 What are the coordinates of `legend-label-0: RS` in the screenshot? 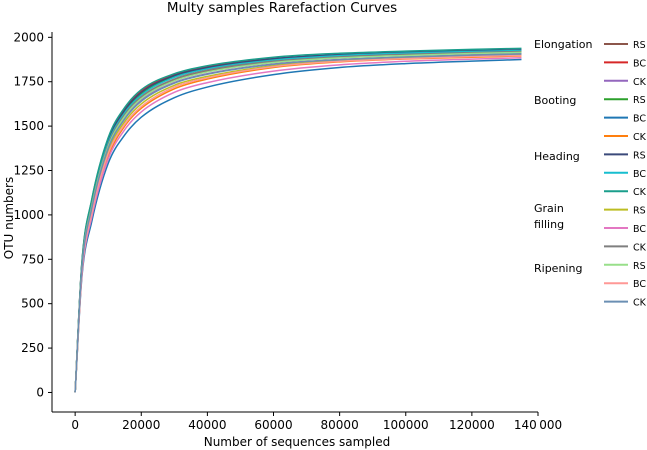 It's located at (639, 45).